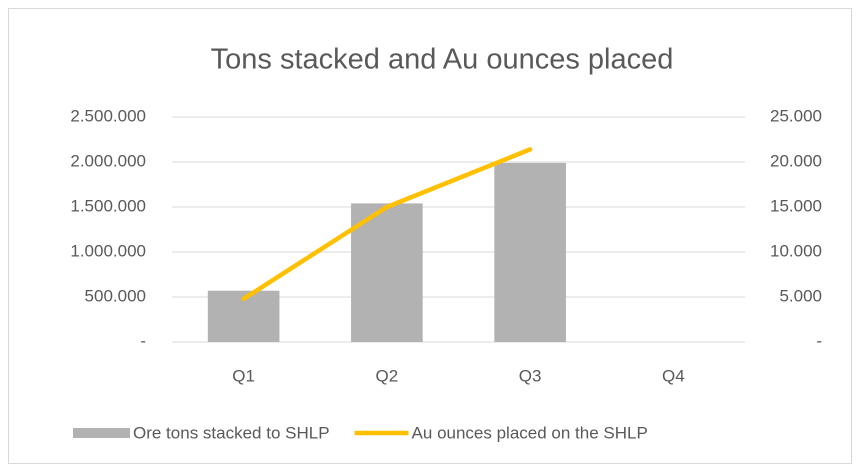 Image resolution: width=861 pixels, height=472 pixels. I want to click on y2-tick-label: 10.000, so click(796, 250).